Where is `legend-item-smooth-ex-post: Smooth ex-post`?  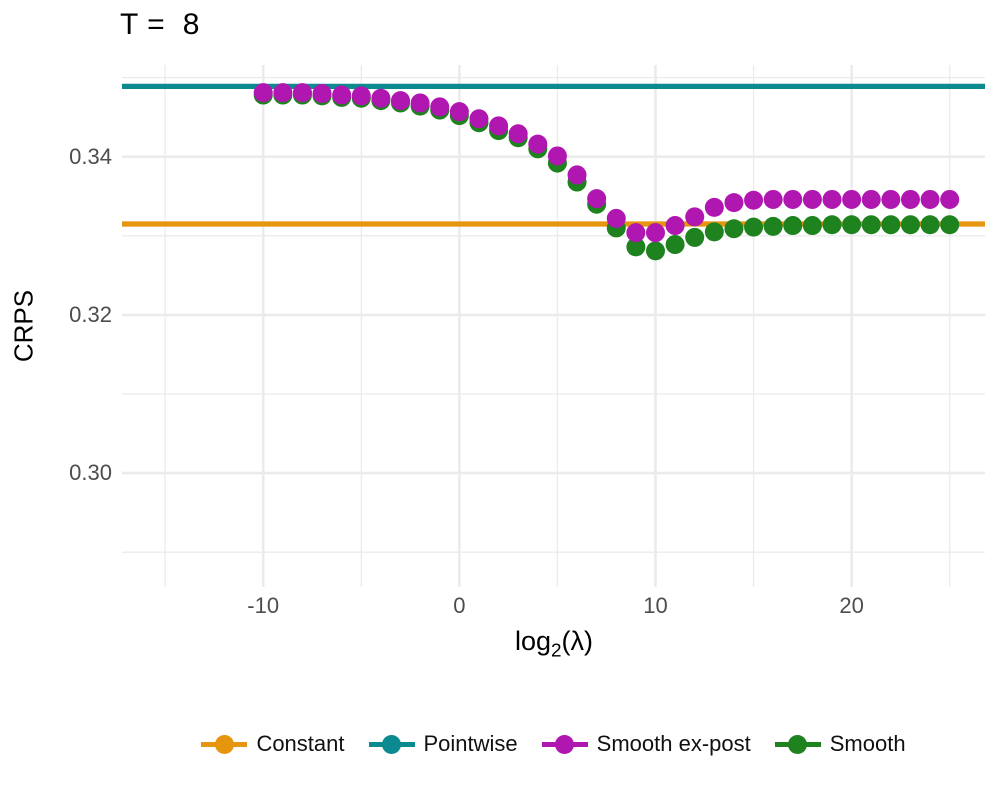 legend-item-smooth-ex-post: Smooth ex-post is located at coordinates (646, 744).